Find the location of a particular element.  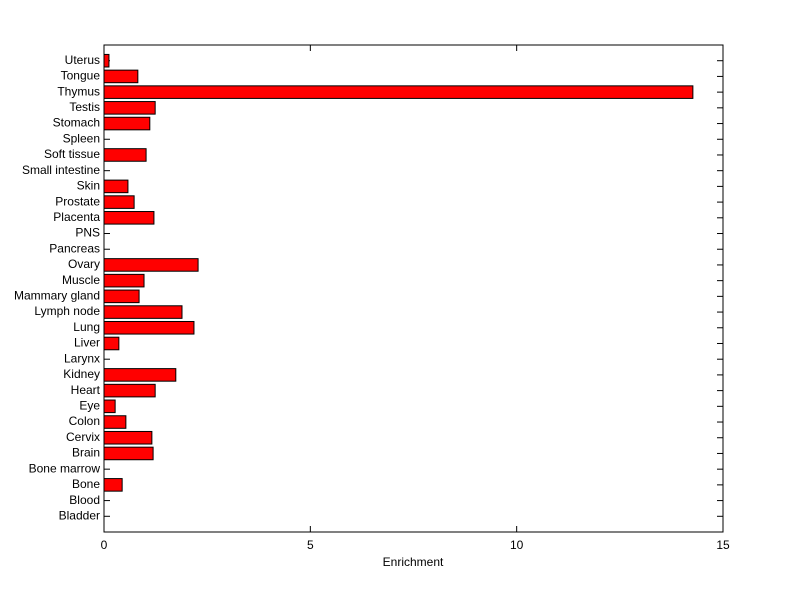

y-tick-label: Prostate is located at coordinates (77, 201).